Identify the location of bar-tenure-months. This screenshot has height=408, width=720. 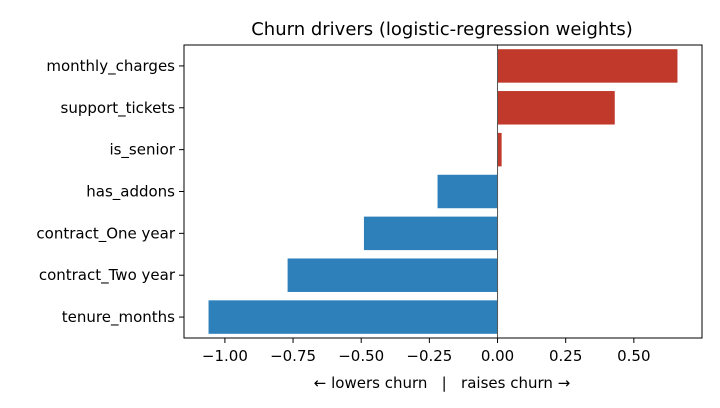
(353, 317).